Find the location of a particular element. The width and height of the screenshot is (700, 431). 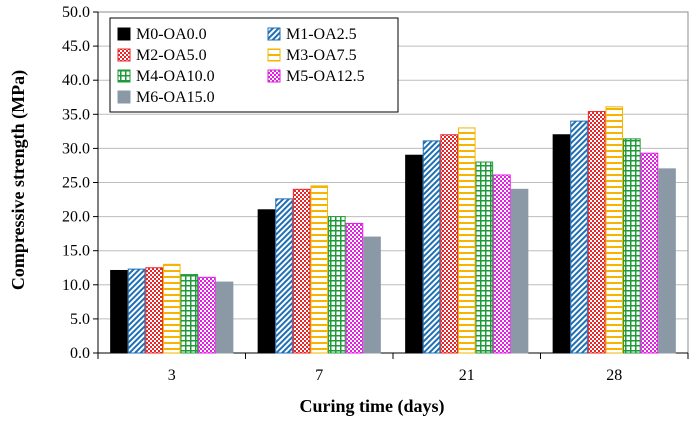

x-axis-title: Curing time (days) is located at coordinates (372, 406).